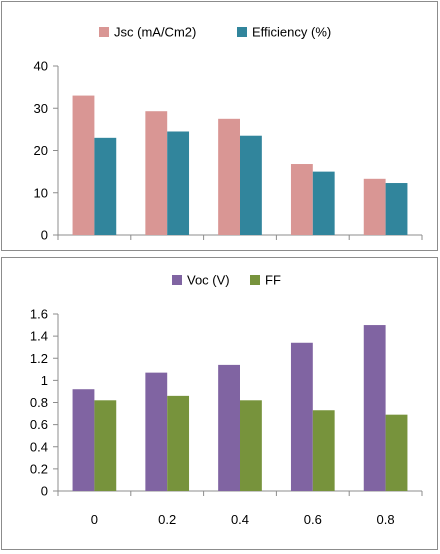  What do you see at coordinates (167, 519) in the screenshot?
I see `x-tick-label: 0.2` at bounding box center [167, 519].